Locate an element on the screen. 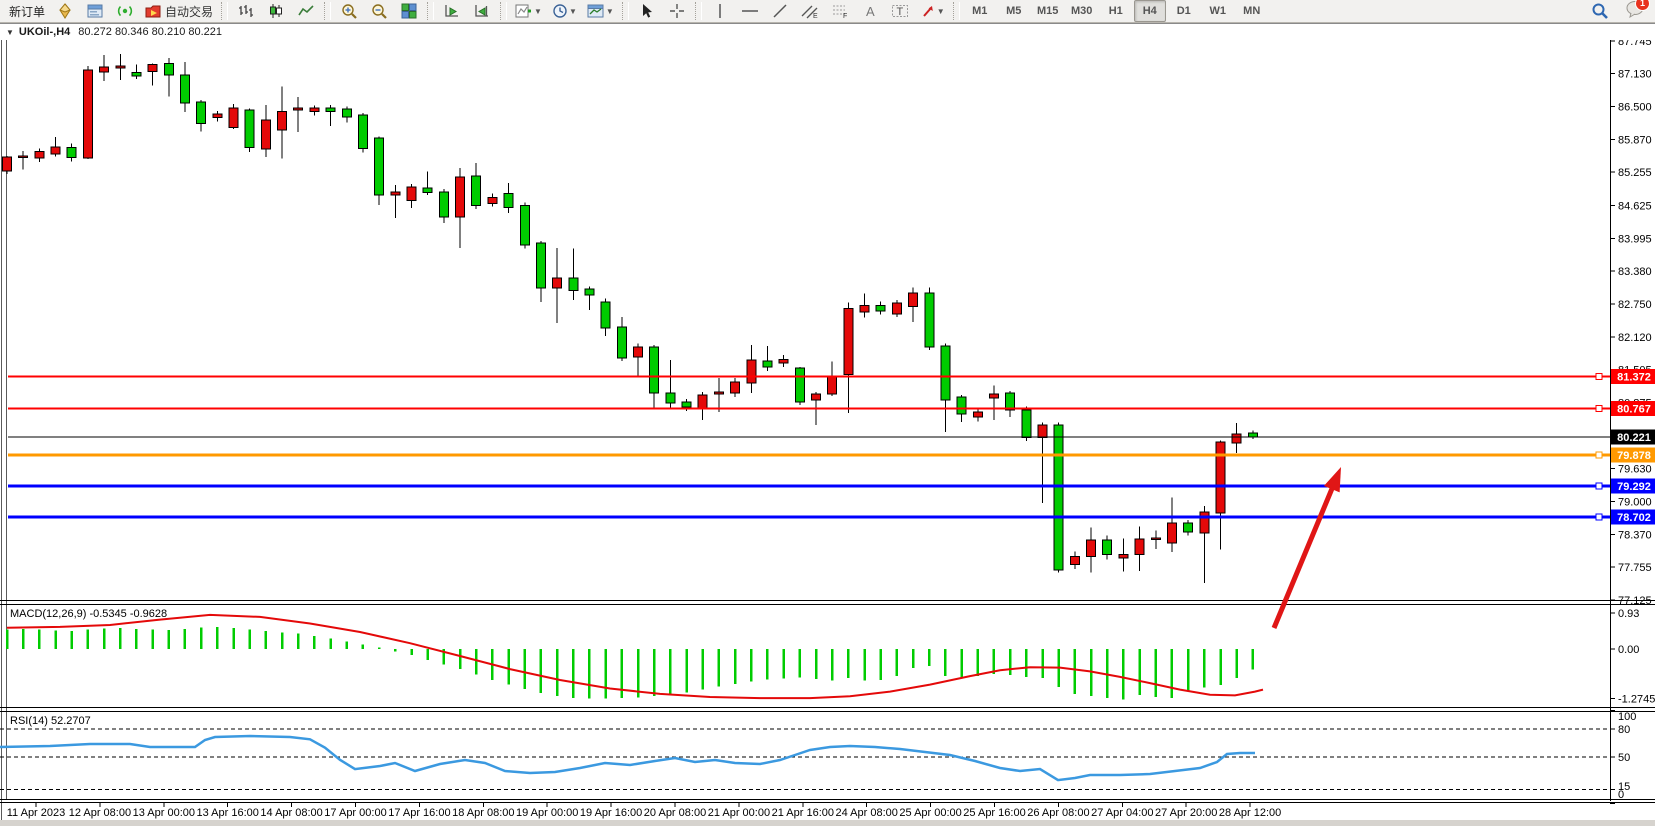 This screenshot has height=826, width=1655. svg-text: 25 Apr 00:00 is located at coordinates (930, 813).